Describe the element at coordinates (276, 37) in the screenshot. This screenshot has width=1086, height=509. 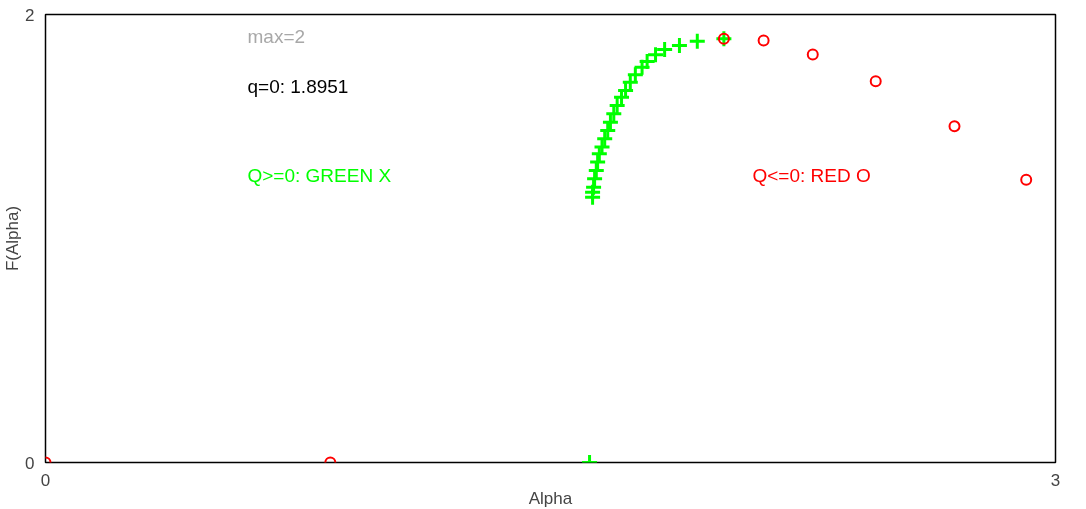
I see `annotation: max=2` at that location.